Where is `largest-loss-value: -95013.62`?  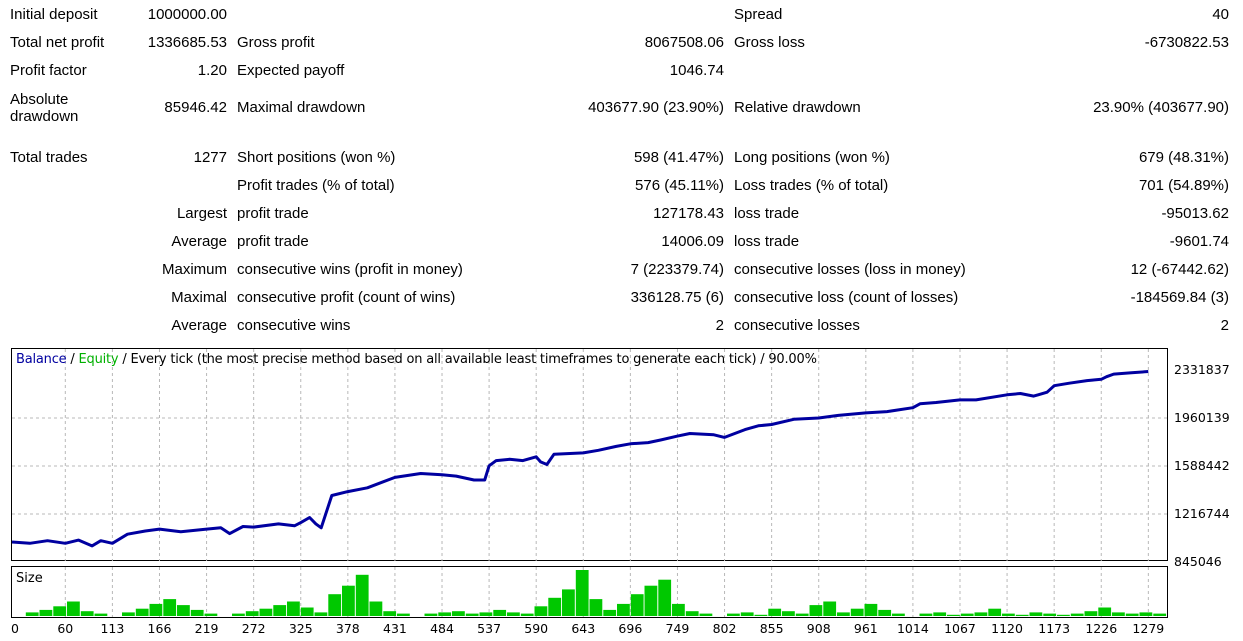 largest-loss-value: -95013.62 is located at coordinates (1195, 213).